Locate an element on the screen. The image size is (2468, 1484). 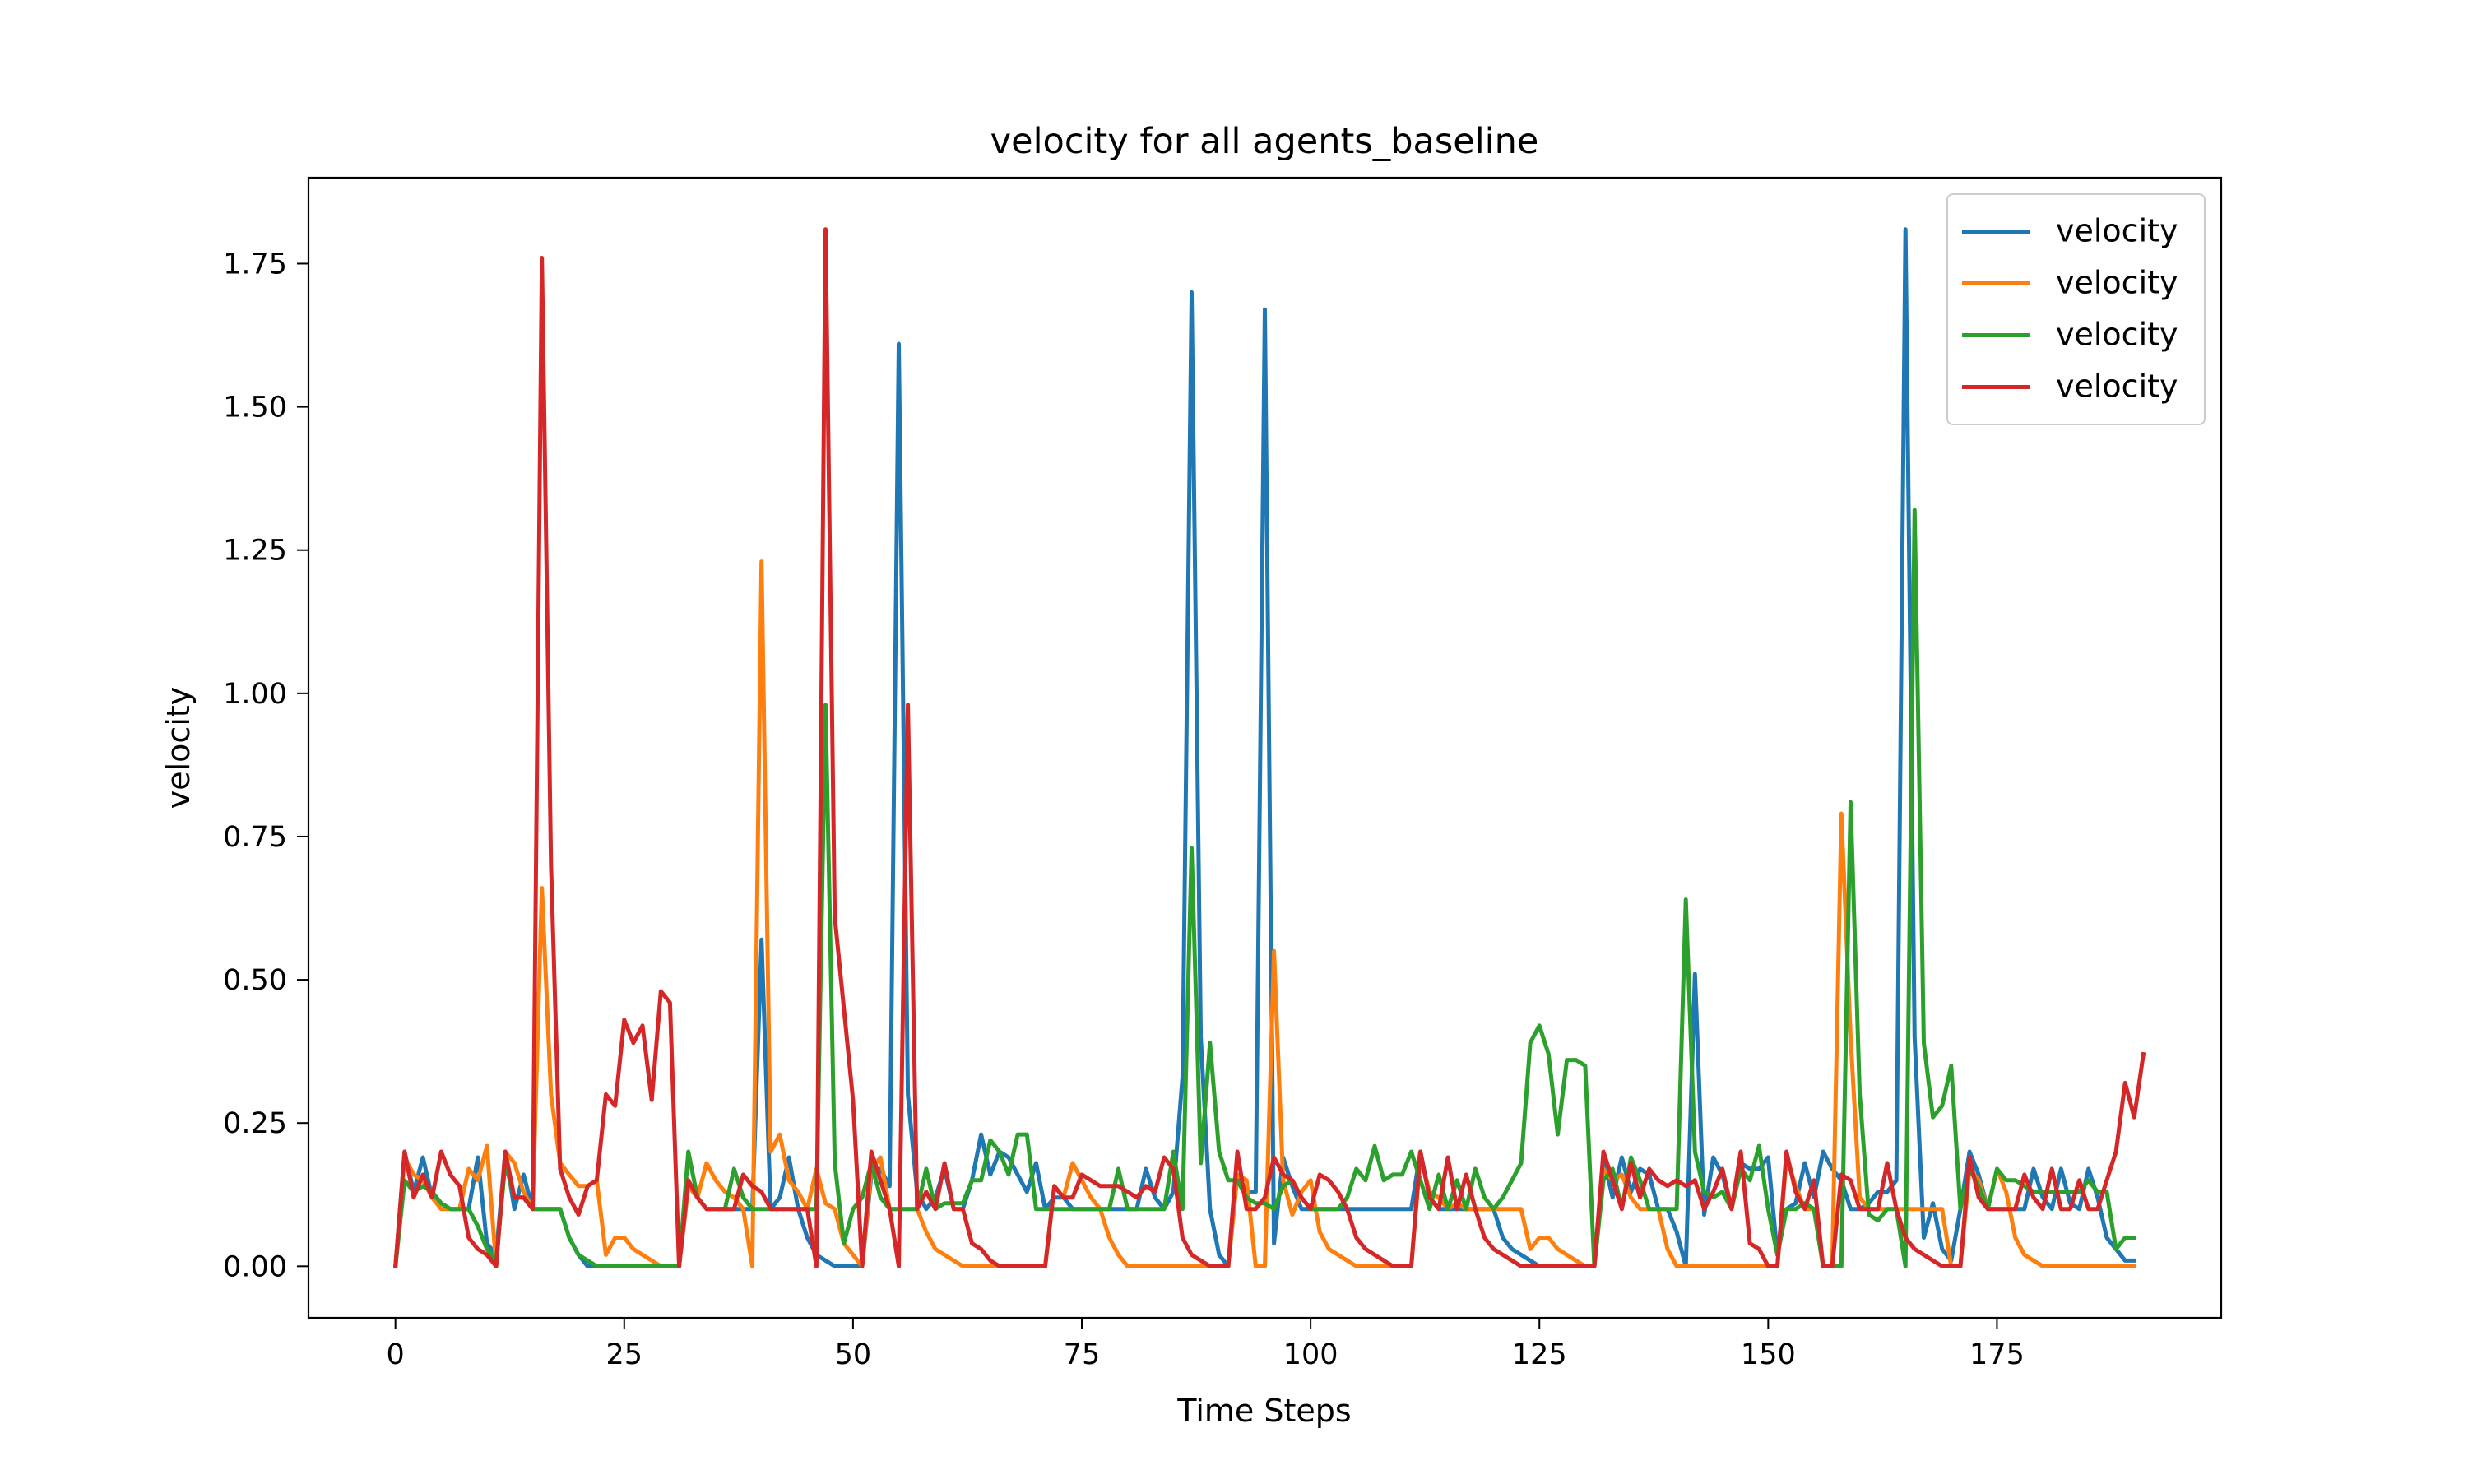
y-tick-label: 0.75 is located at coordinates (255, 837).